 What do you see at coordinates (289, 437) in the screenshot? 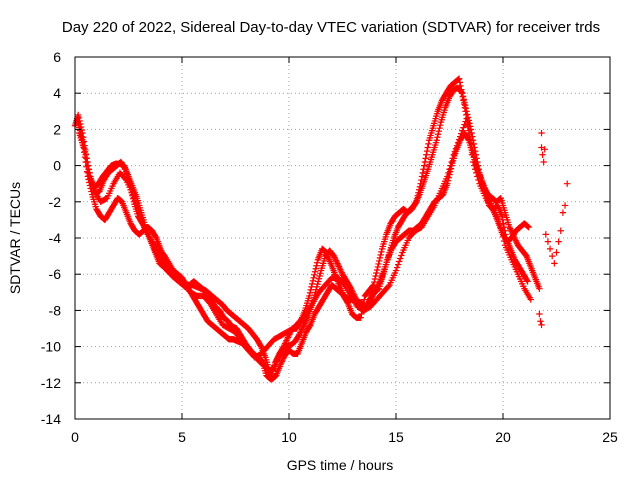
I see `x-tick-label: 10` at bounding box center [289, 437].